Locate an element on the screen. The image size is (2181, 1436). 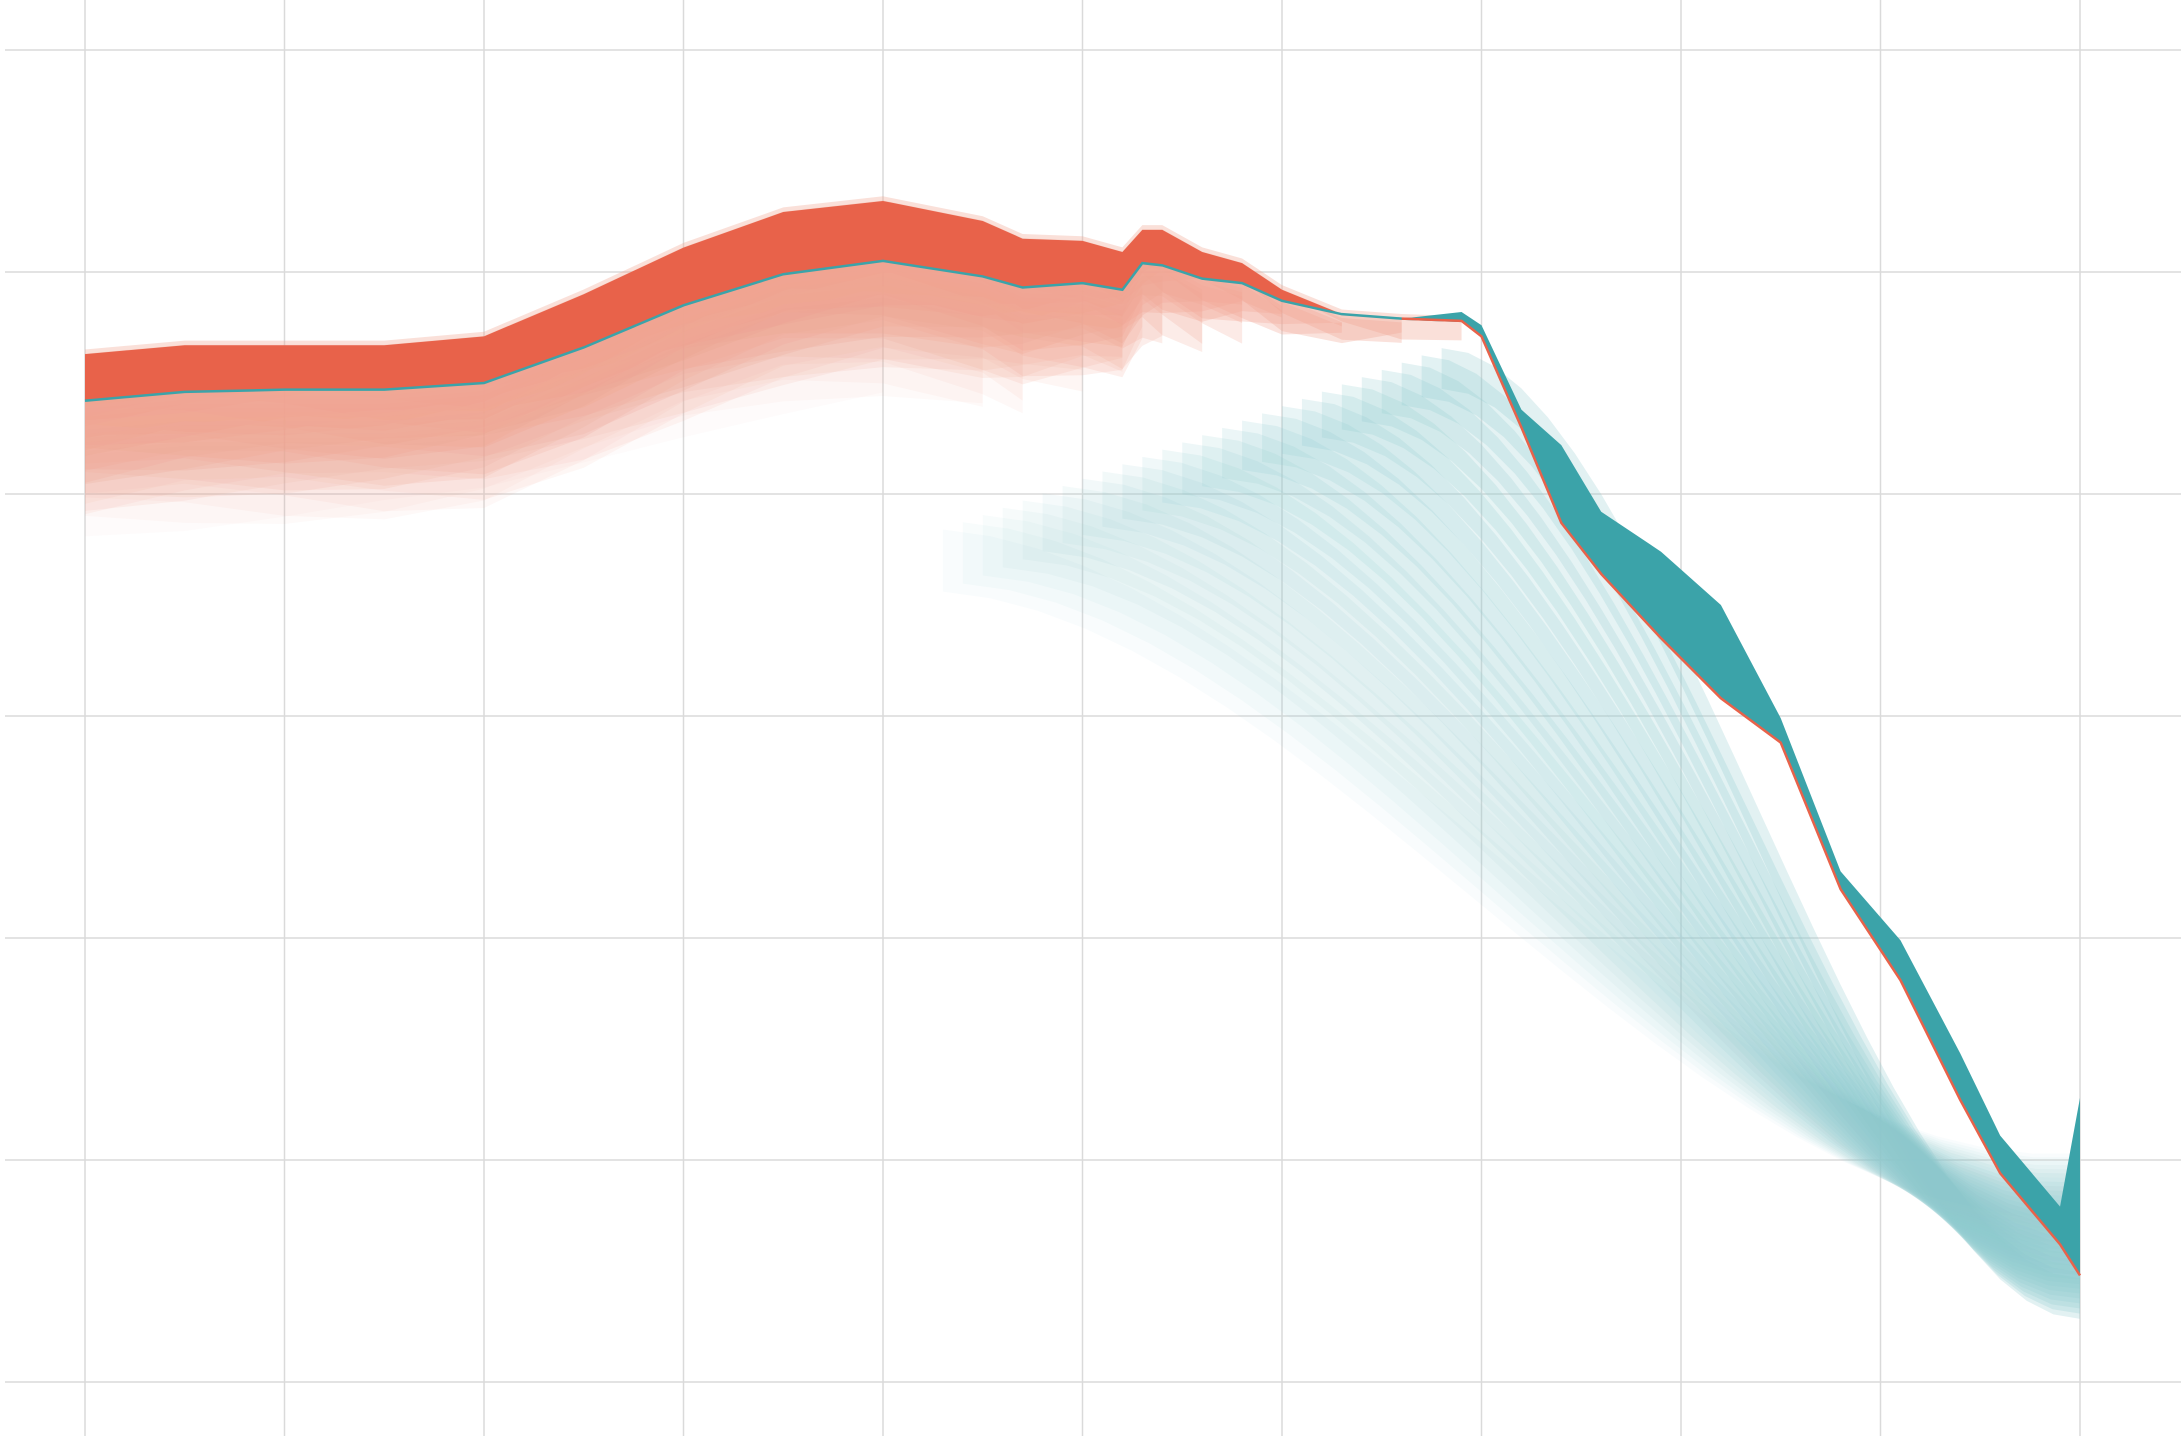
main-band-red is located at coordinates (773, 300).